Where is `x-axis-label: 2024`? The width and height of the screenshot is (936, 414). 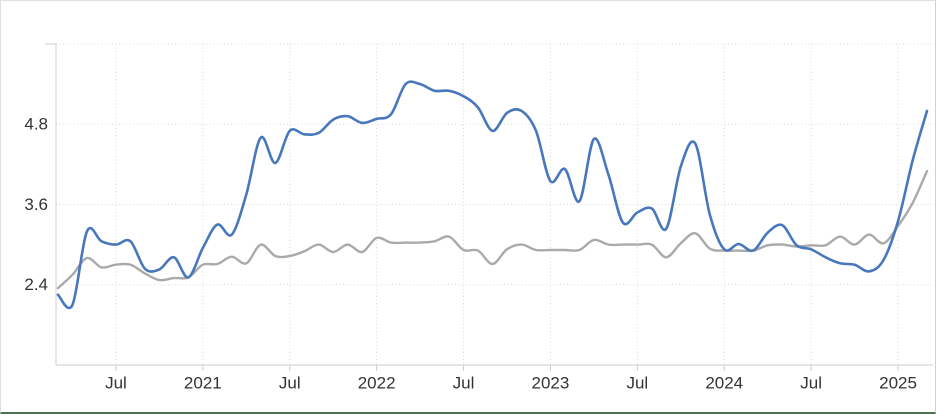 x-axis-label: 2024 is located at coordinates (724, 382).